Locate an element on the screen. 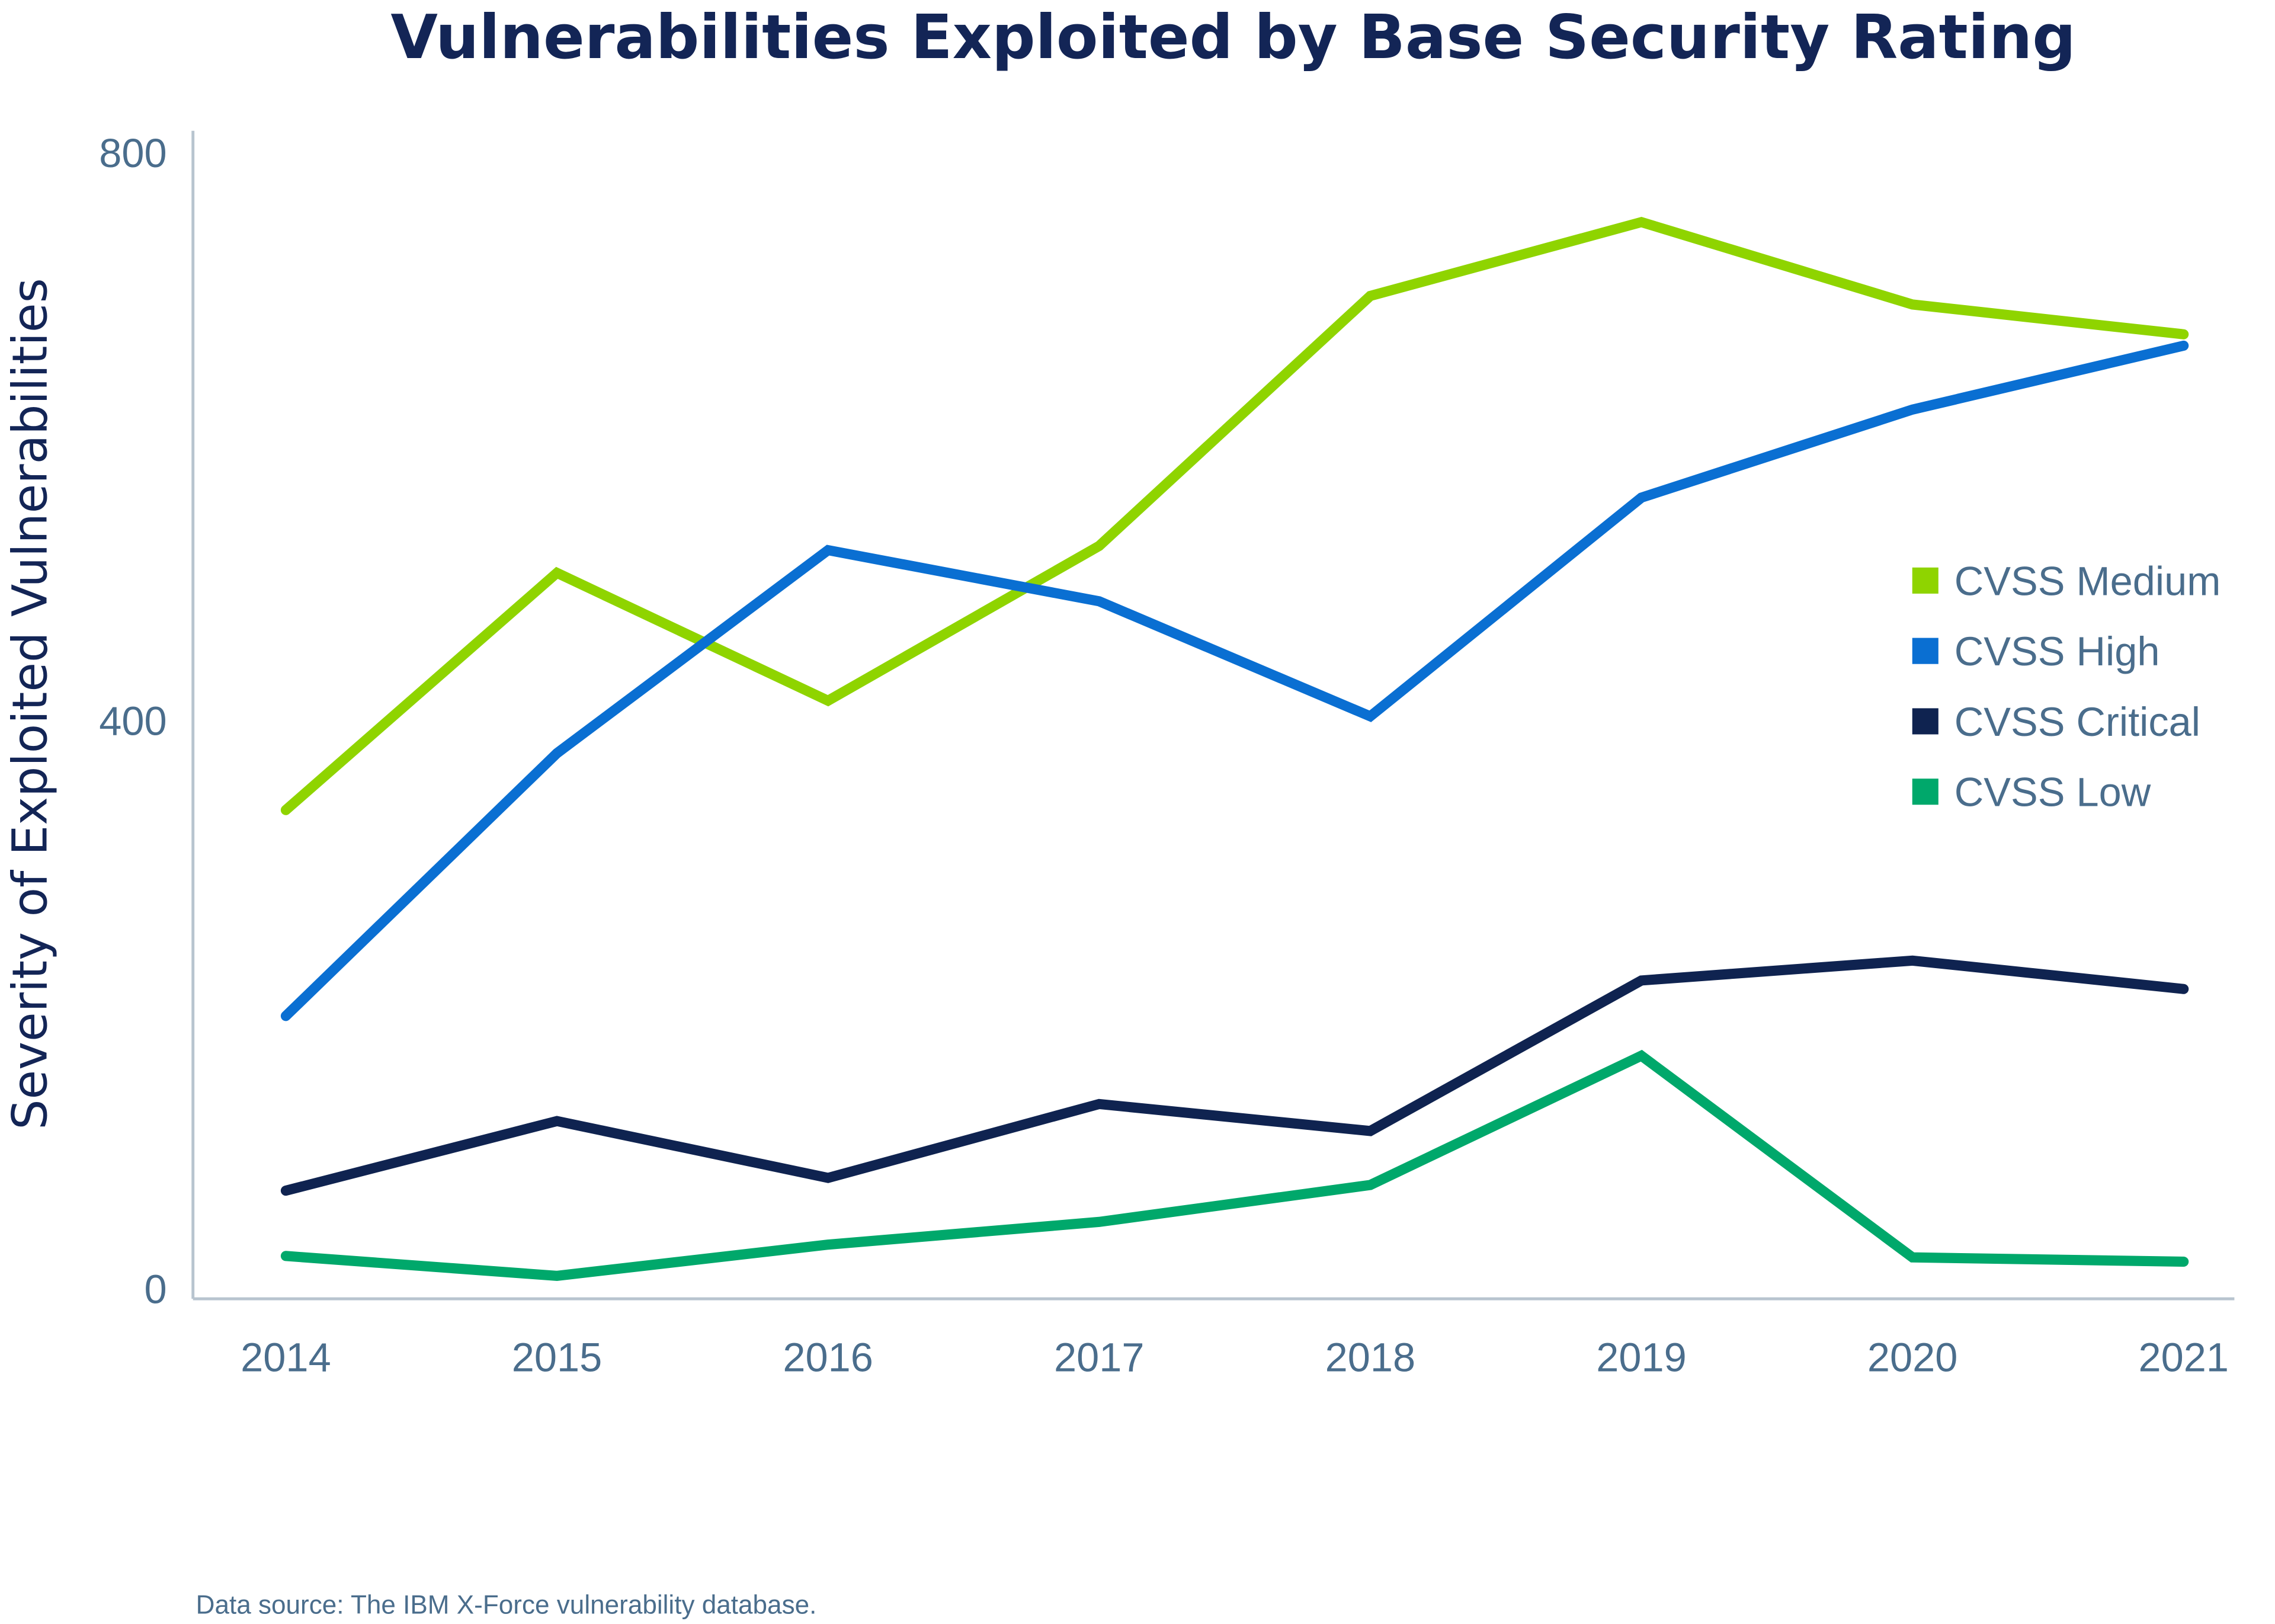  series-line-cvss-low is located at coordinates (1234, 1165).